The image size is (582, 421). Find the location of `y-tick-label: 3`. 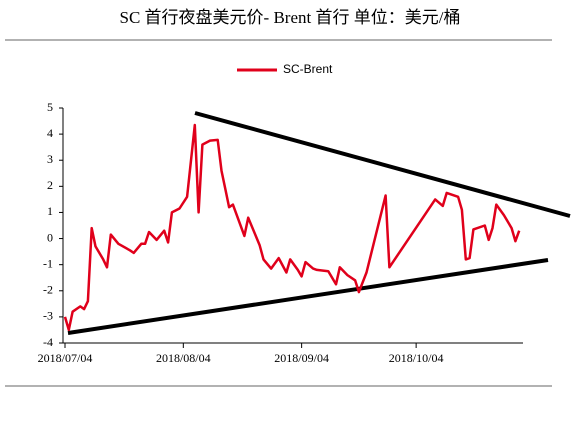

y-tick-label: 3 is located at coordinates (50, 159).